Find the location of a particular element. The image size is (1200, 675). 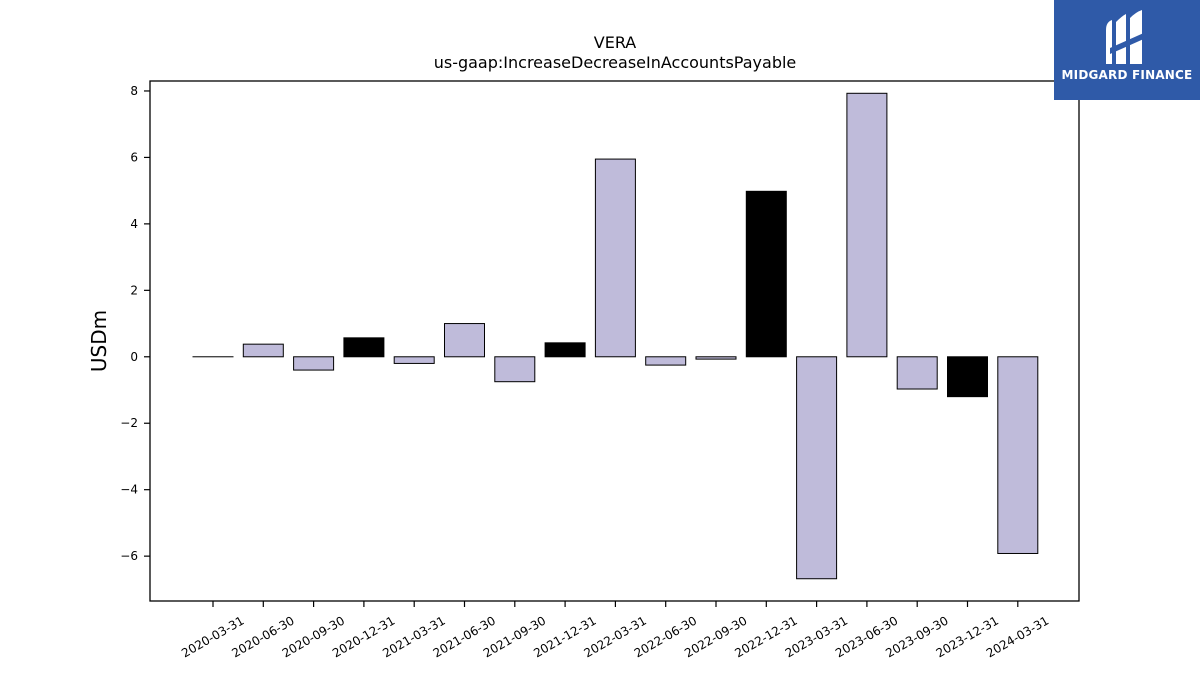

y-tick-label: 0 is located at coordinates (134, 357).